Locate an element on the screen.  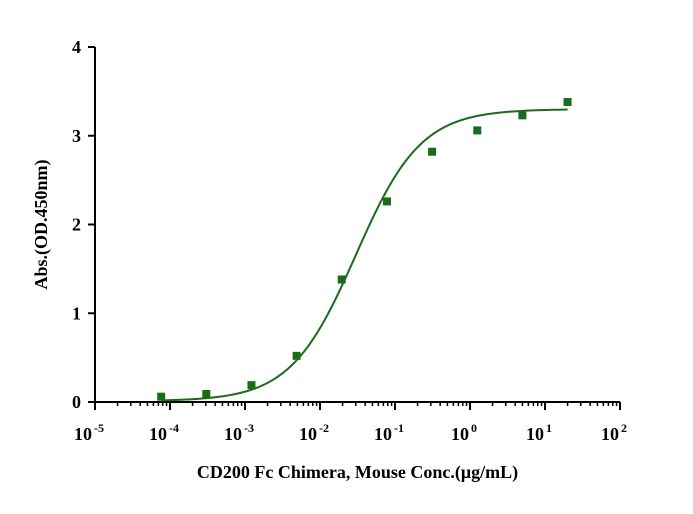
y-tick-label: 0 is located at coordinates (76, 402).